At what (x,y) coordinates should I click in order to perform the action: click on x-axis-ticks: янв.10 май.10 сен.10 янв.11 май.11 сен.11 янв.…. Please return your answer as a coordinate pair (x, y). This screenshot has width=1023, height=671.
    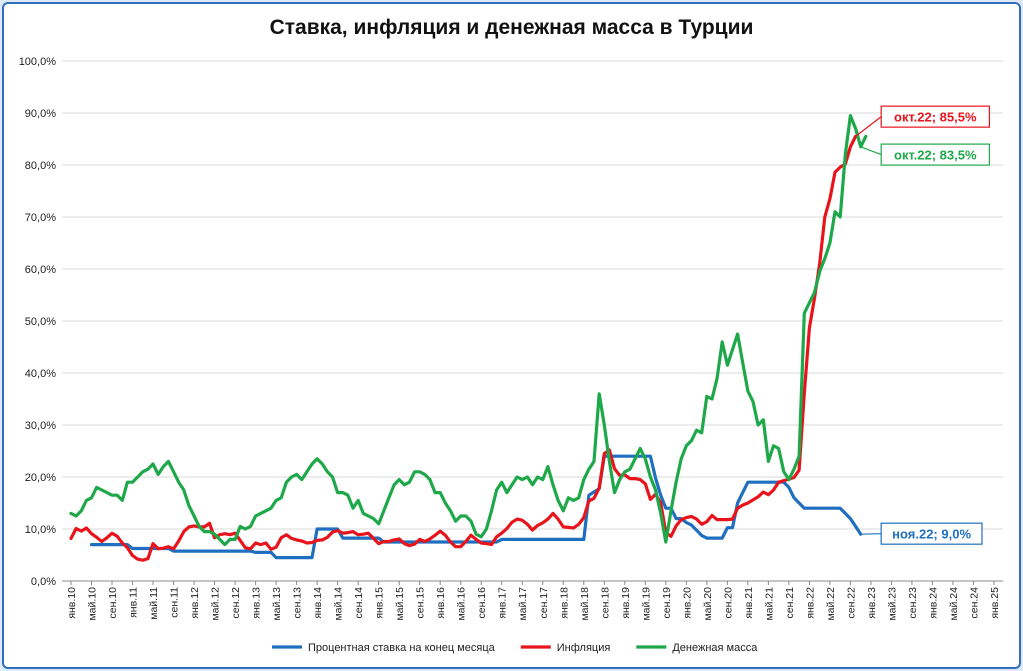
    Looking at the image, I should click on (533, 601).